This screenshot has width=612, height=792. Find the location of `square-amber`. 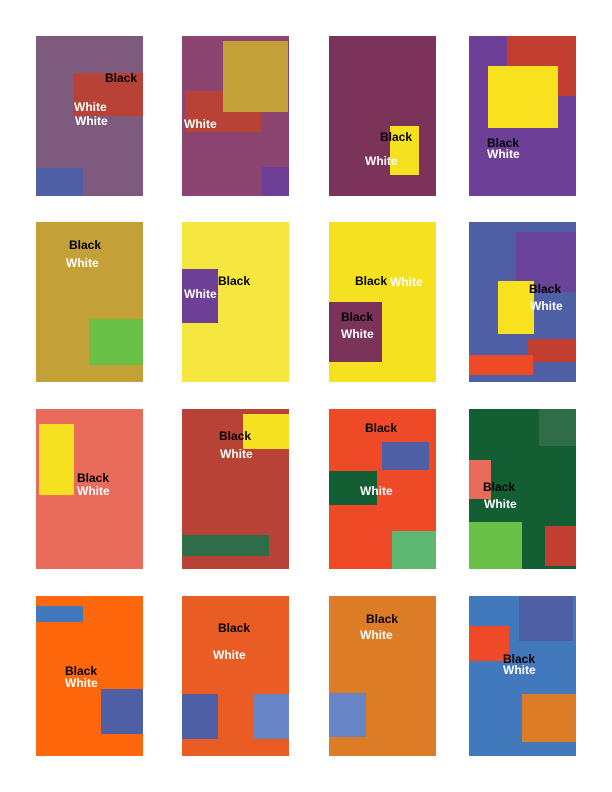

square-amber is located at coordinates (549, 718).